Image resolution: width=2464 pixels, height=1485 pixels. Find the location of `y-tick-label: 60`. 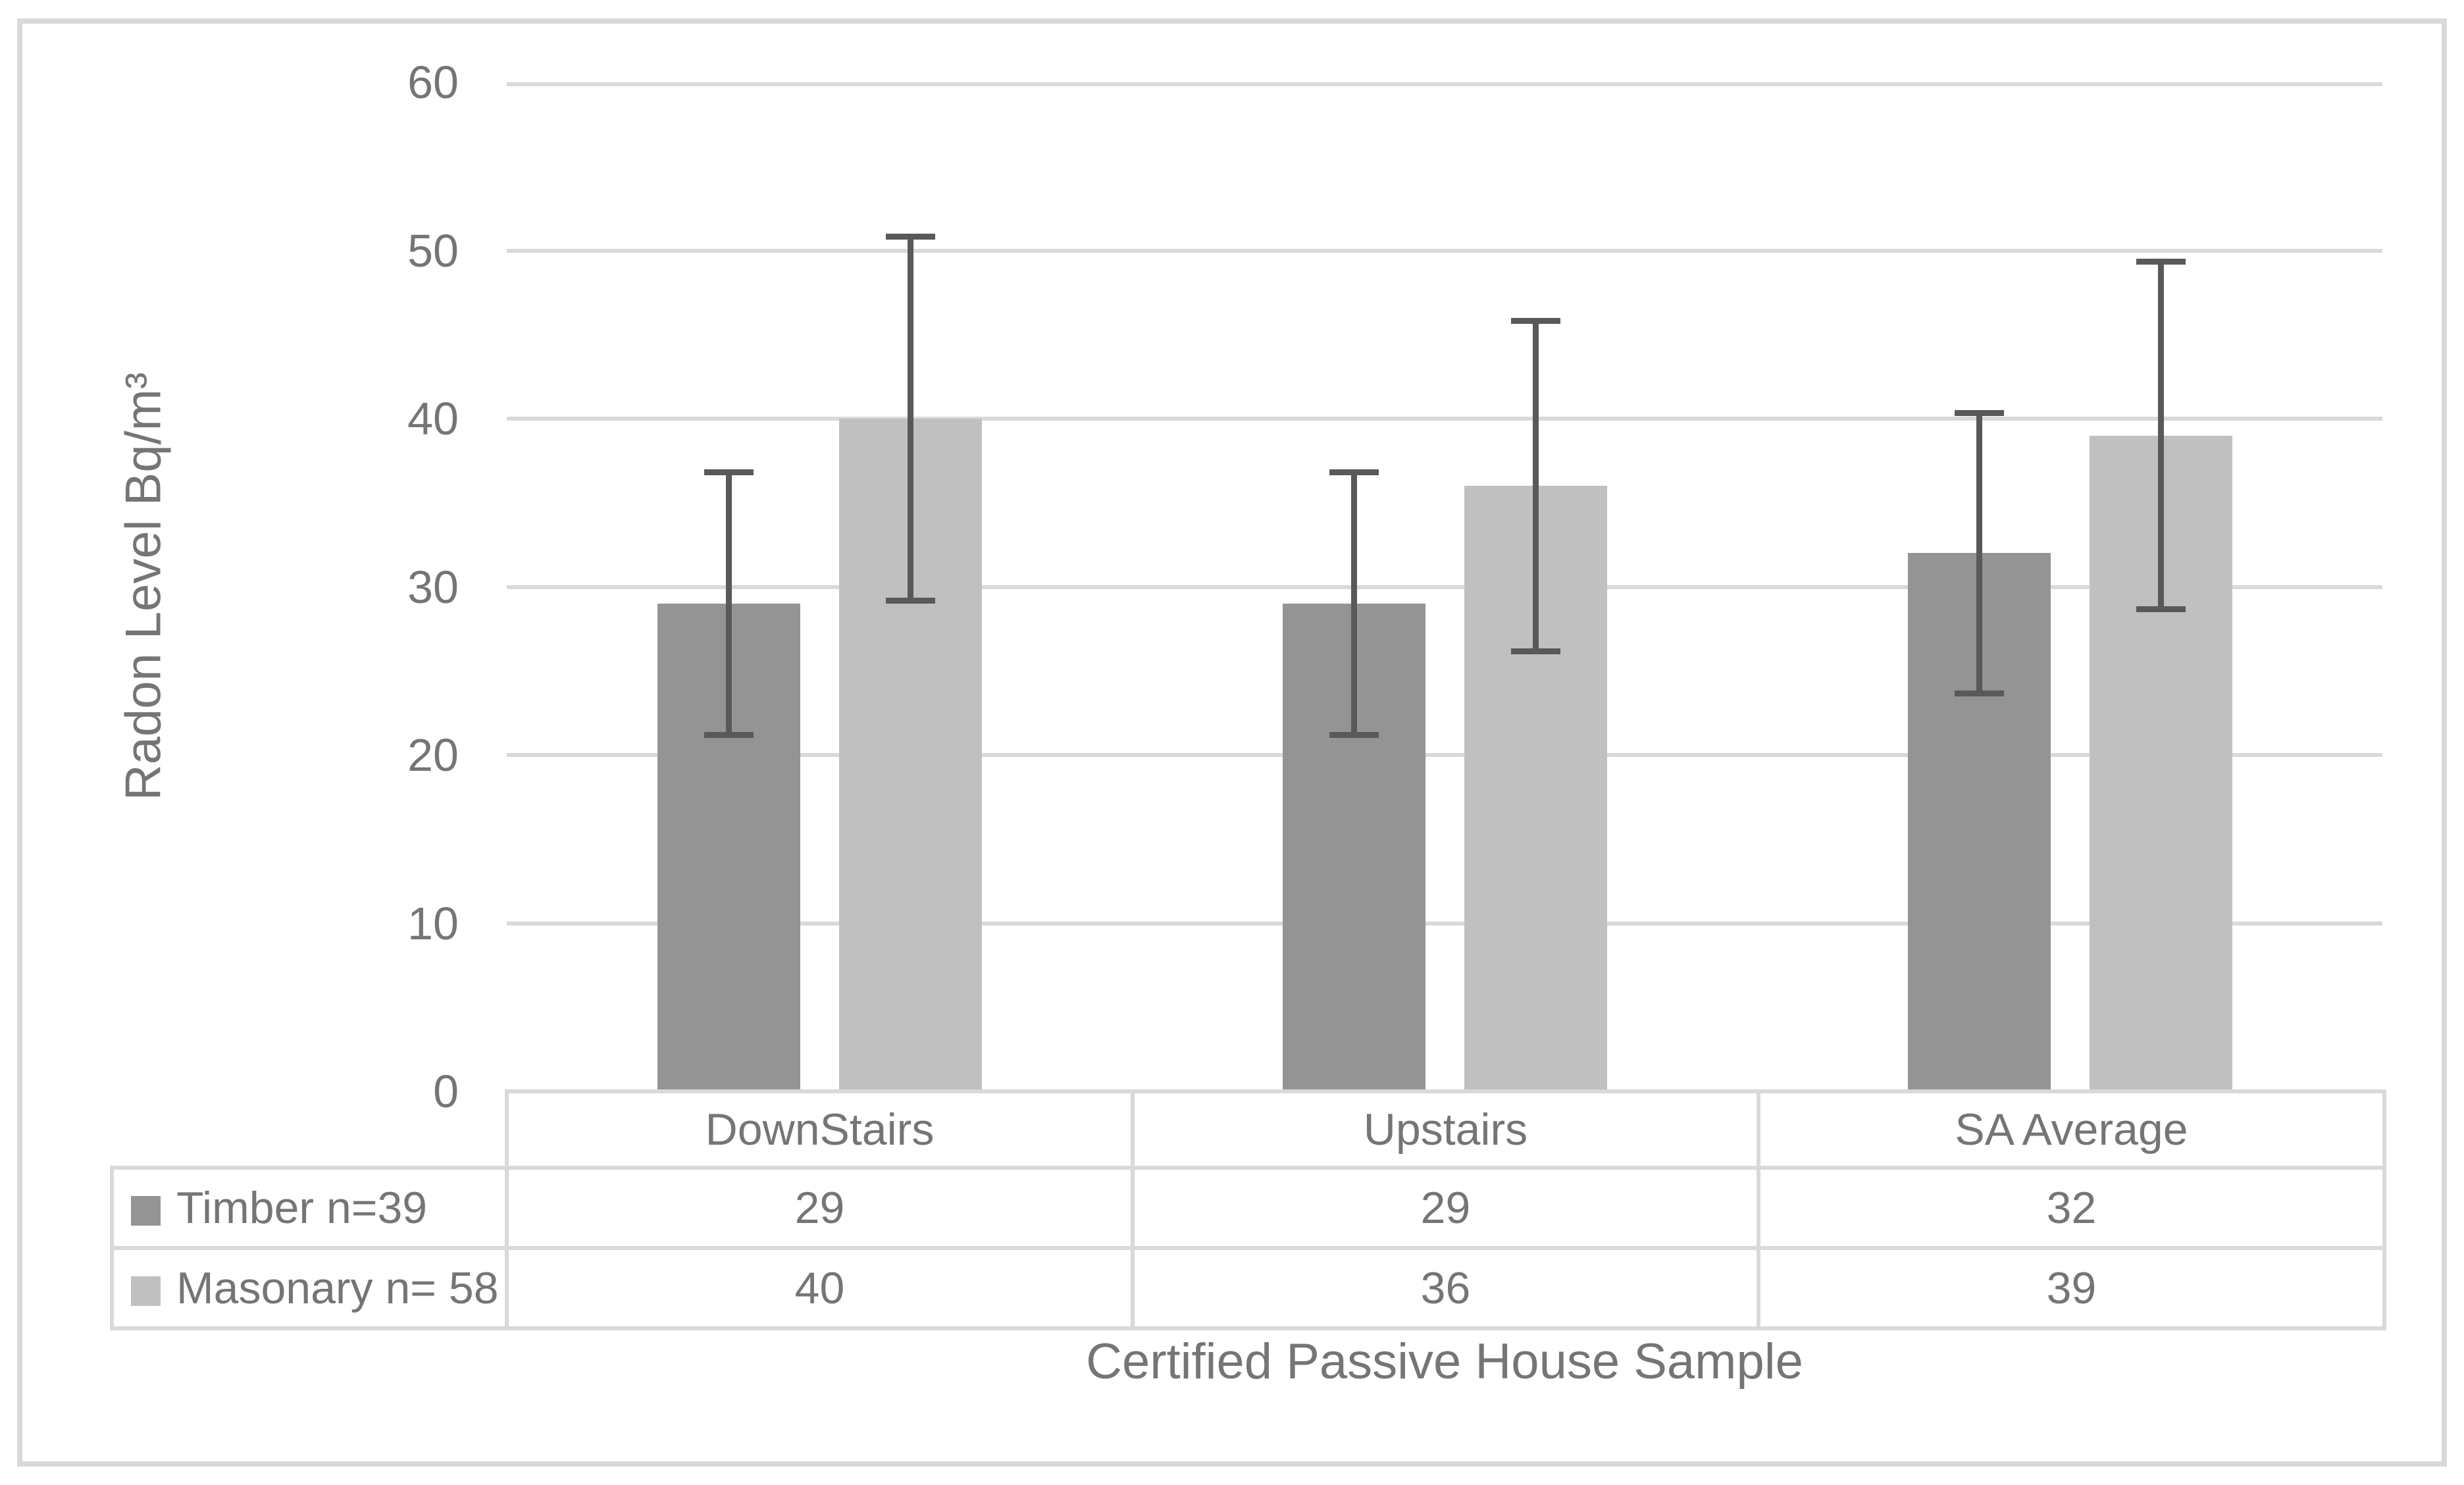

y-tick-label: 60 is located at coordinates (433, 82).